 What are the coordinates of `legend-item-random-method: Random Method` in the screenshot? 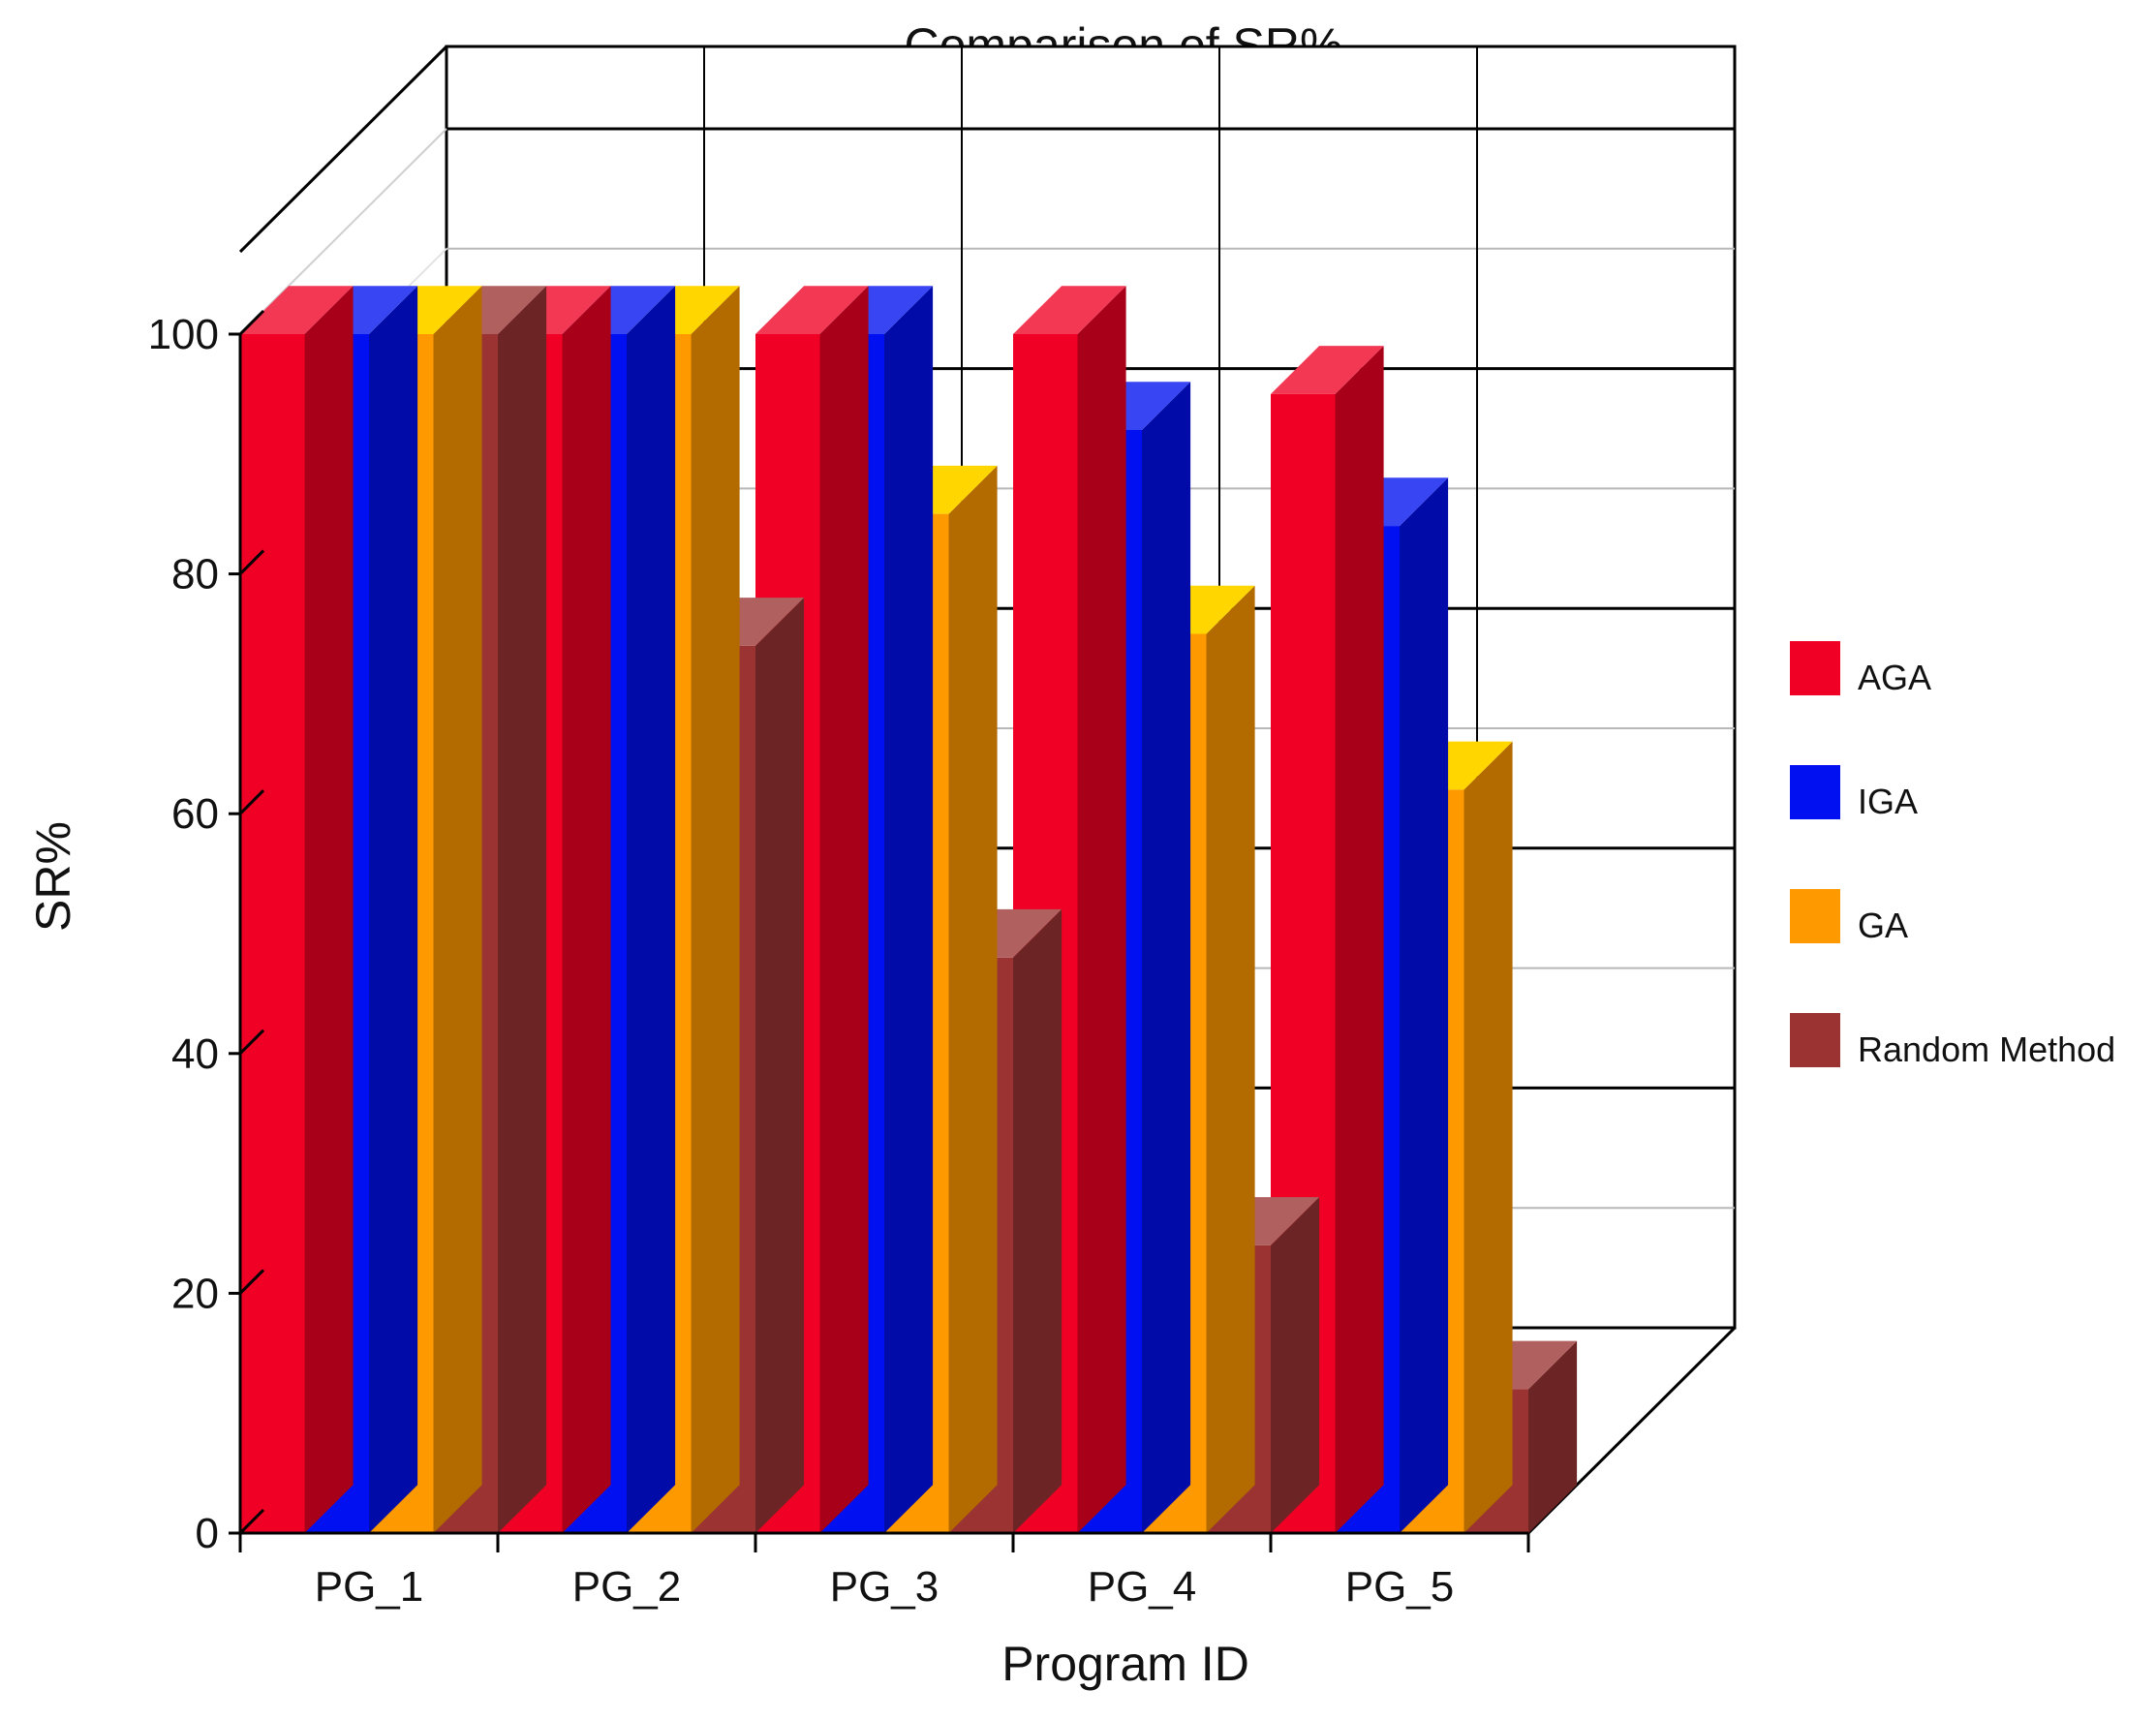 It's located at (1953, 1041).